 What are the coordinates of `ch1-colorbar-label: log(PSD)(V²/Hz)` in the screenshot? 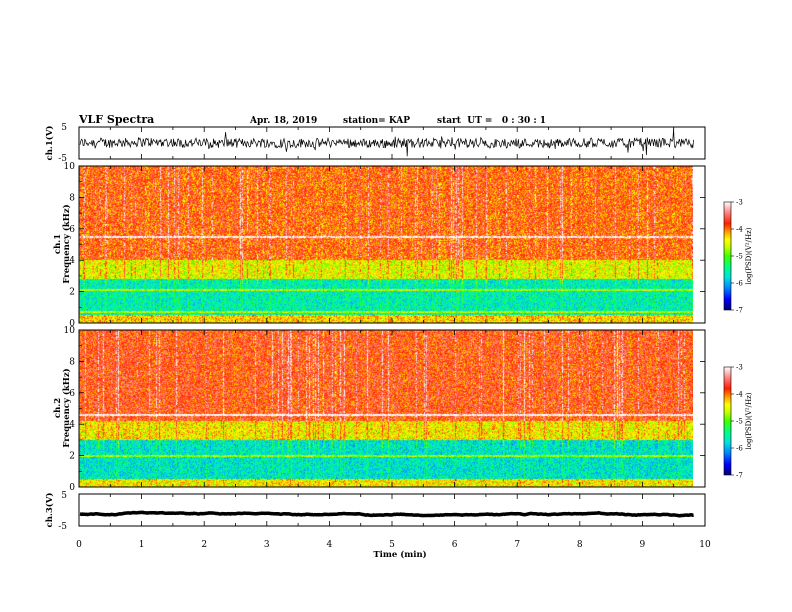 It's located at (749, 255).